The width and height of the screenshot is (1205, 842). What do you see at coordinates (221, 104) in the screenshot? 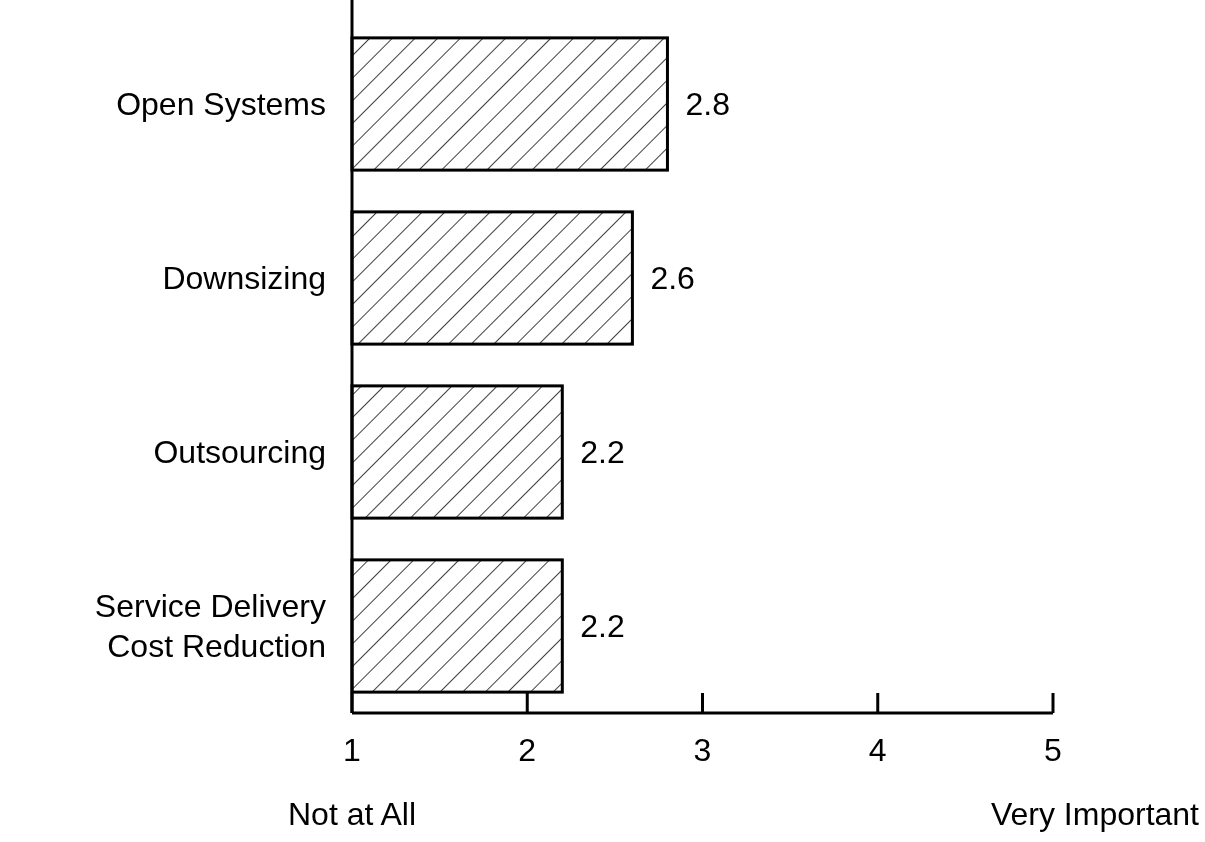
I see `y-tick-label: Open Systems` at bounding box center [221, 104].